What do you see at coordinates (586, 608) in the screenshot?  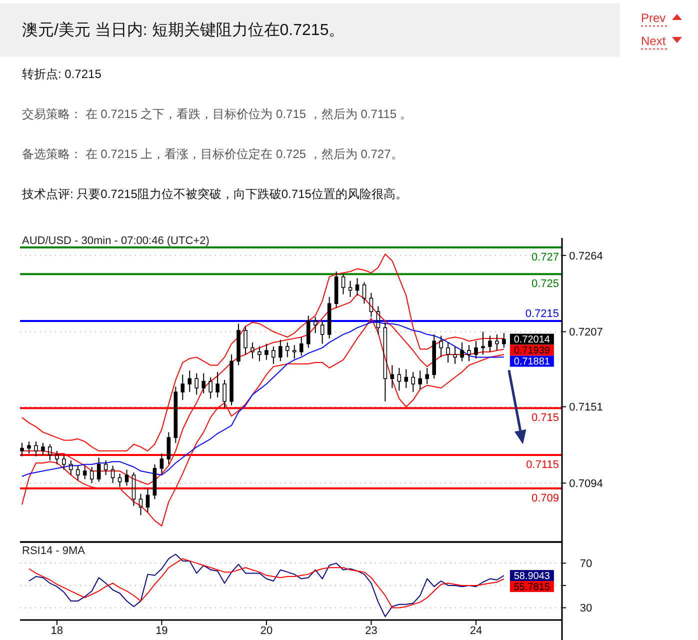 I see `y-tick-label: 30` at bounding box center [586, 608].